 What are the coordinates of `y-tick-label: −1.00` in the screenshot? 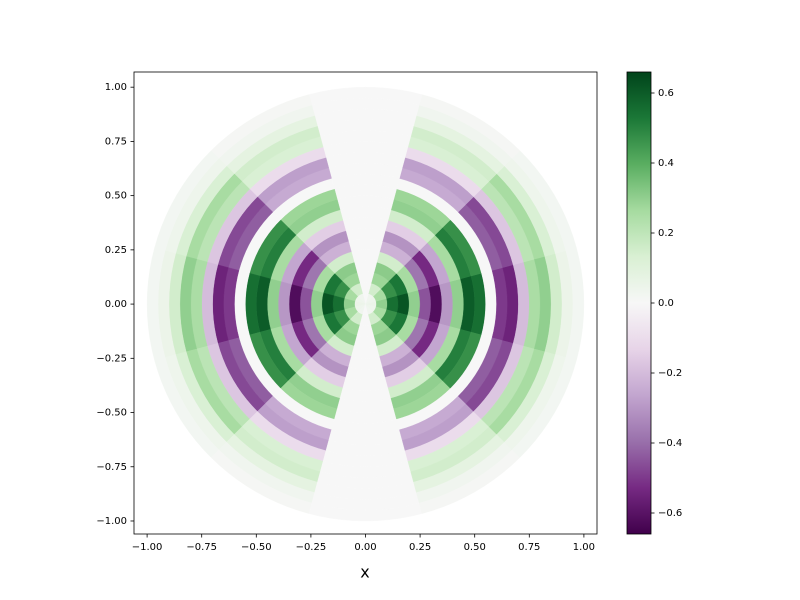 It's located at (111, 521).